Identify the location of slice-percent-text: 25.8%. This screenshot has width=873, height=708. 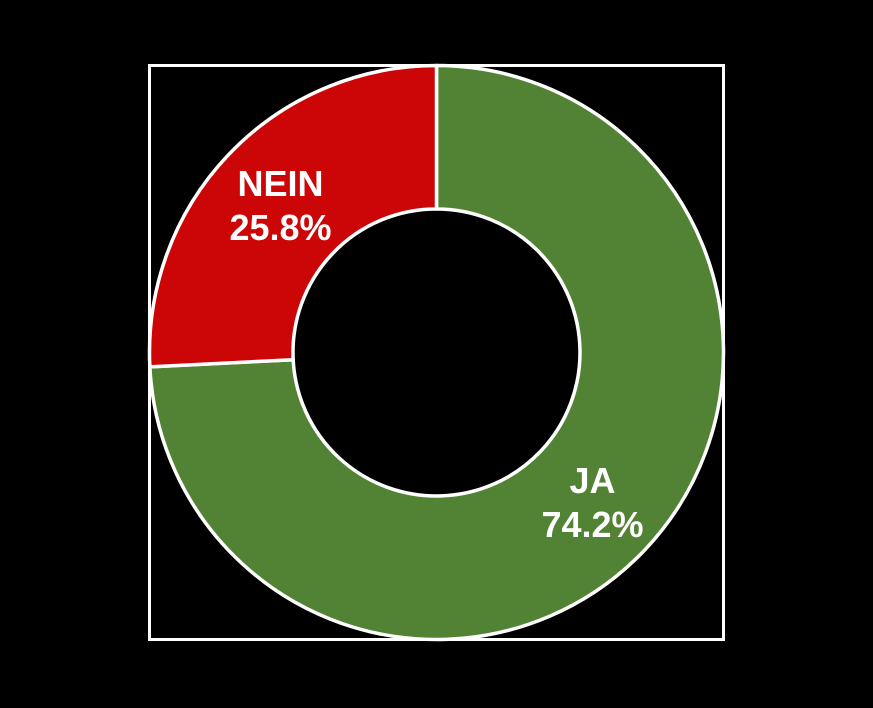
(280, 227).